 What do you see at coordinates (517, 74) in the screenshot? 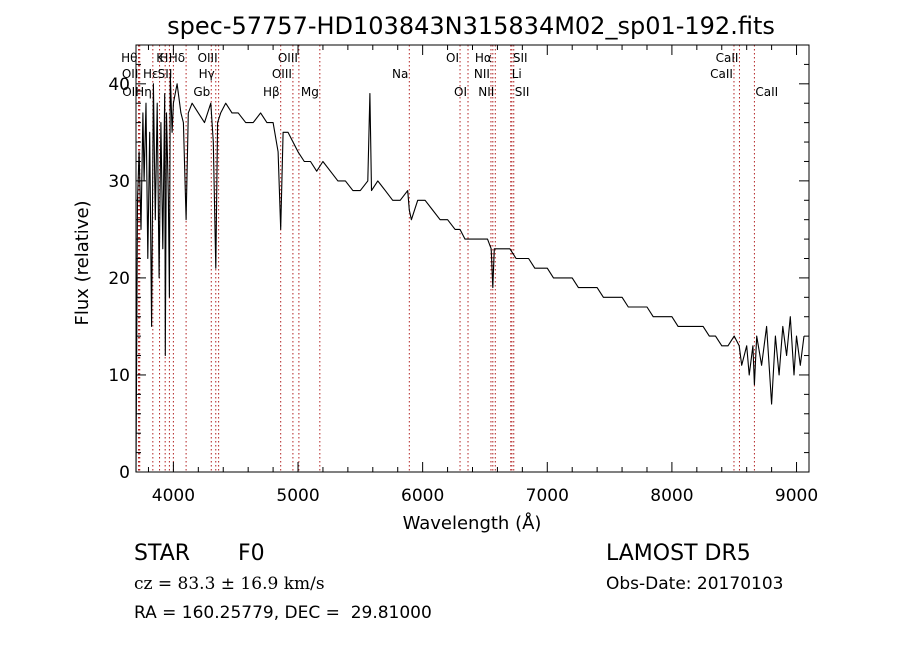
I see `line-marker-label: Li` at bounding box center [517, 74].